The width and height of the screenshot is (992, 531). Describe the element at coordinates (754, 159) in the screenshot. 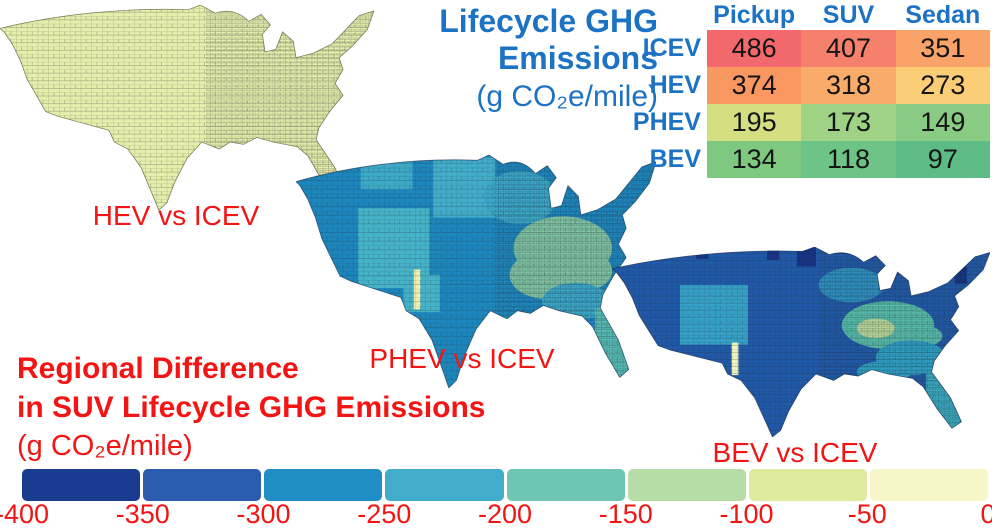

I see `table-cell: 134` at that location.